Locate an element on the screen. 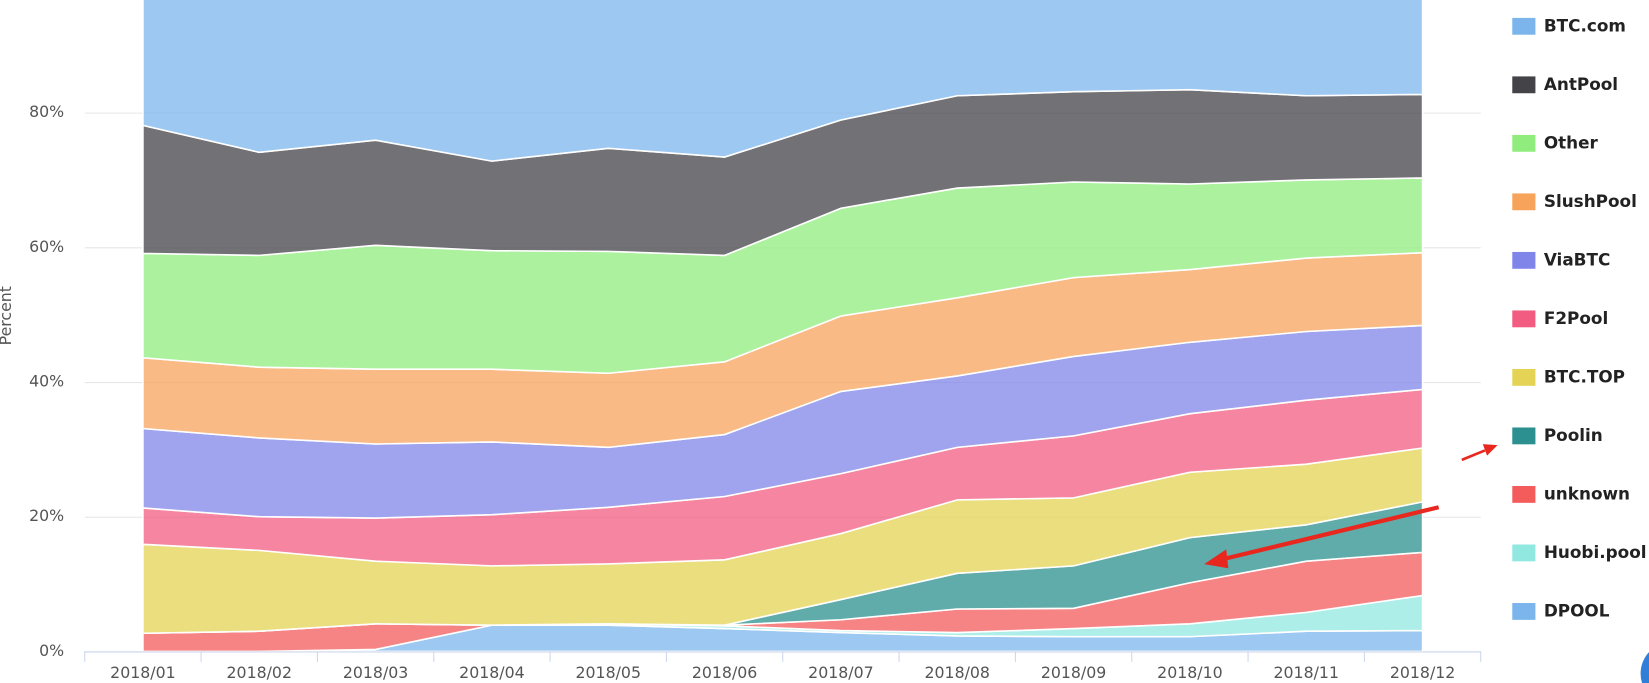 The width and height of the screenshot is (1649, 683). y-tick-label: 80% is located at coordinates (46, 111).